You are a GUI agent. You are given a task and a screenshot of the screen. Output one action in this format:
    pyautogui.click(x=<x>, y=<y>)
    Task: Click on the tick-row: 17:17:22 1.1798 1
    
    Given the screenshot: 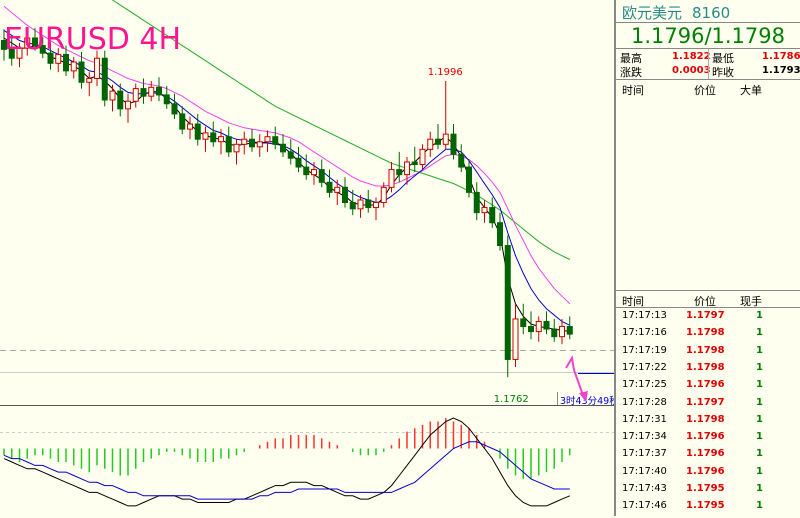 What is the action you would take?
    pyautogui.click(x=708, y=370)
    